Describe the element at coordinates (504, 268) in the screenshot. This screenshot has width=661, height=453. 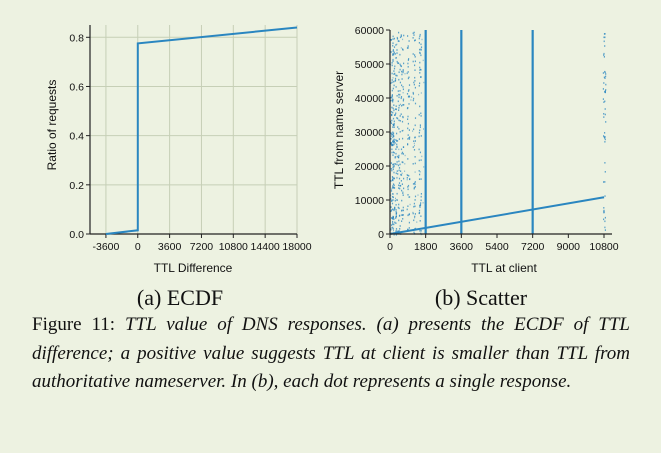
I see `scatter-x-axis-label: TTL at client` at that location.